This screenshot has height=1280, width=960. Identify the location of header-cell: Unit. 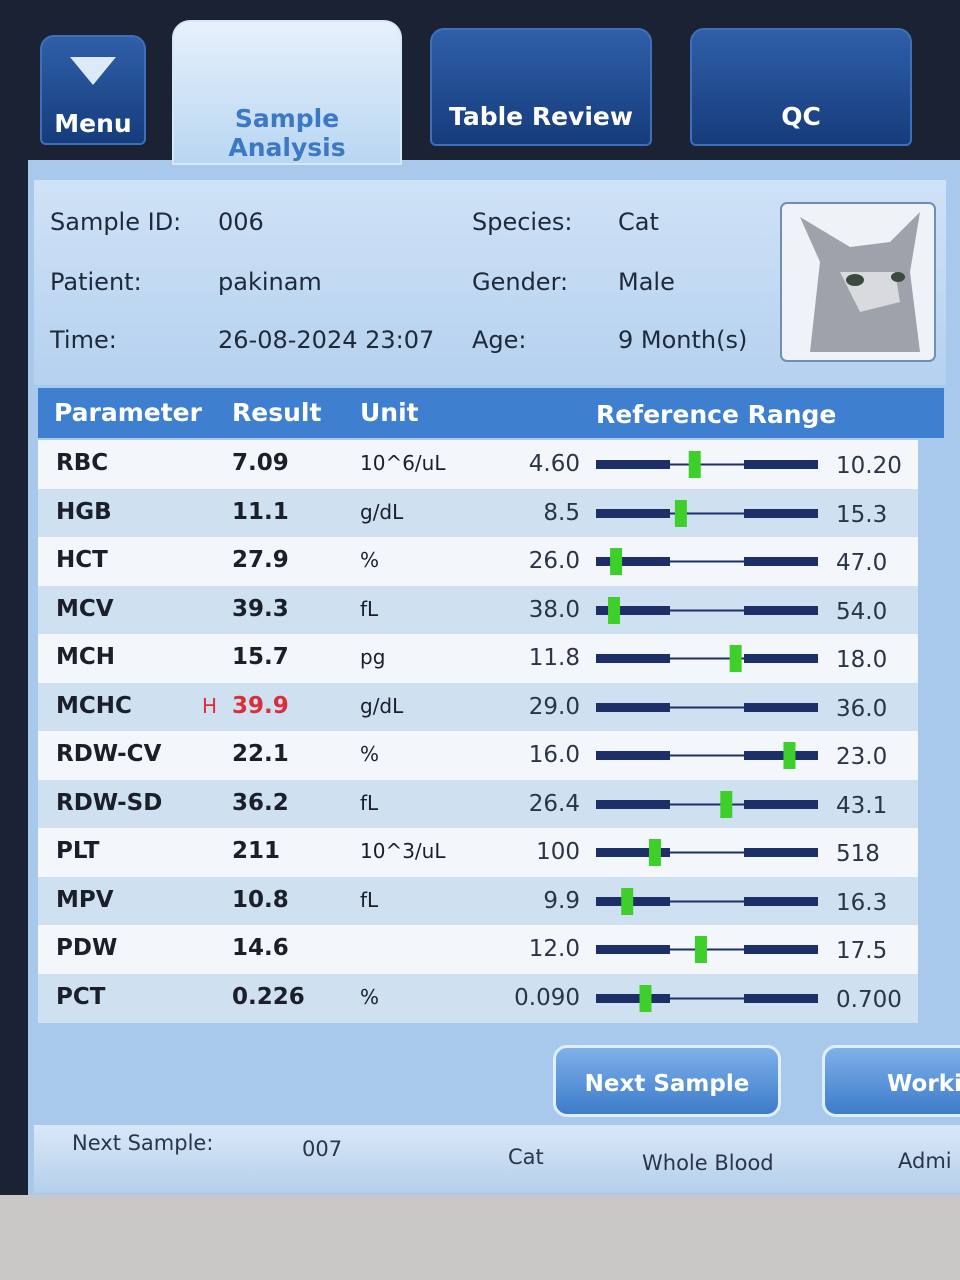
(389, 412).